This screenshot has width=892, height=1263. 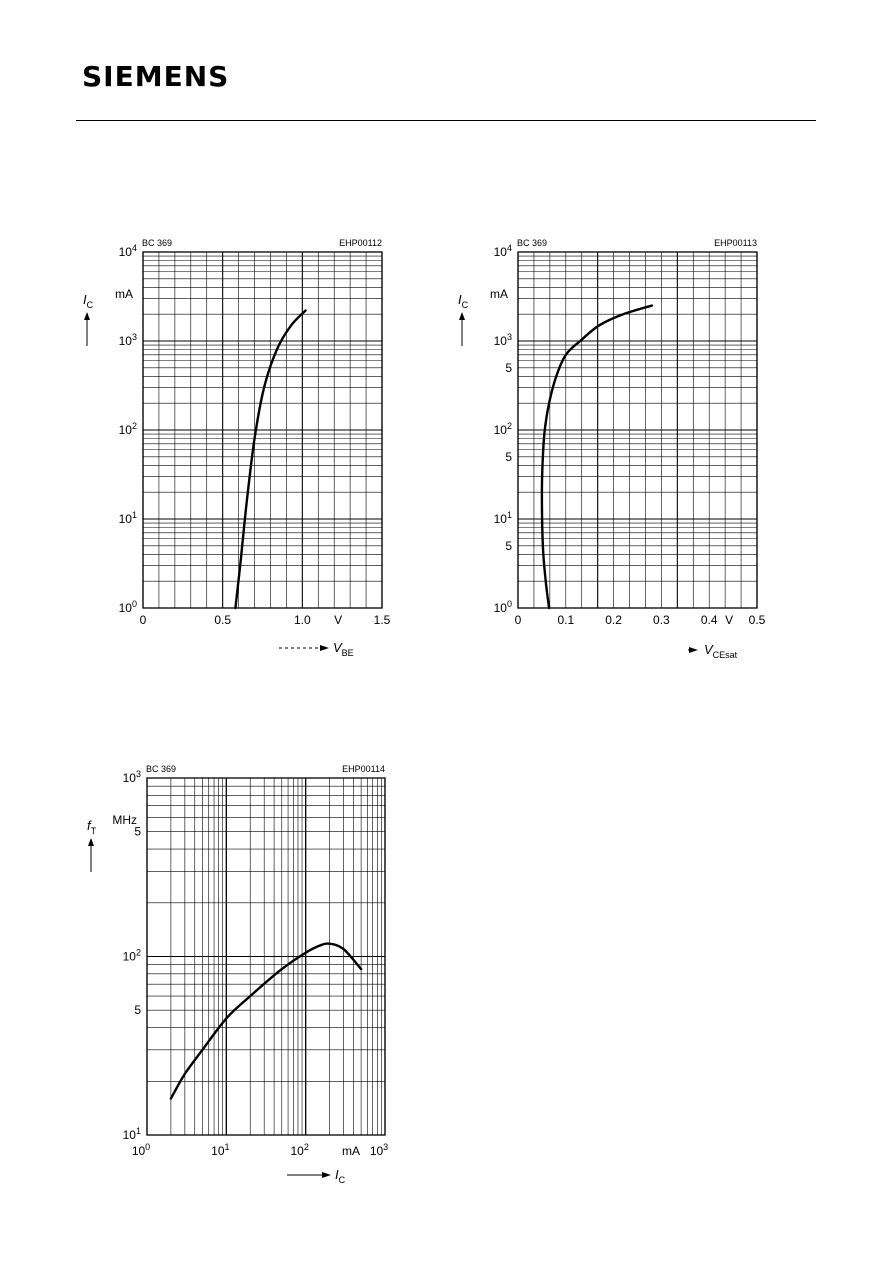 What do you see at coordinates (343, 649) in the screenshot?
I see `x-axis-label: VBE` at bounding box center [343, 649].